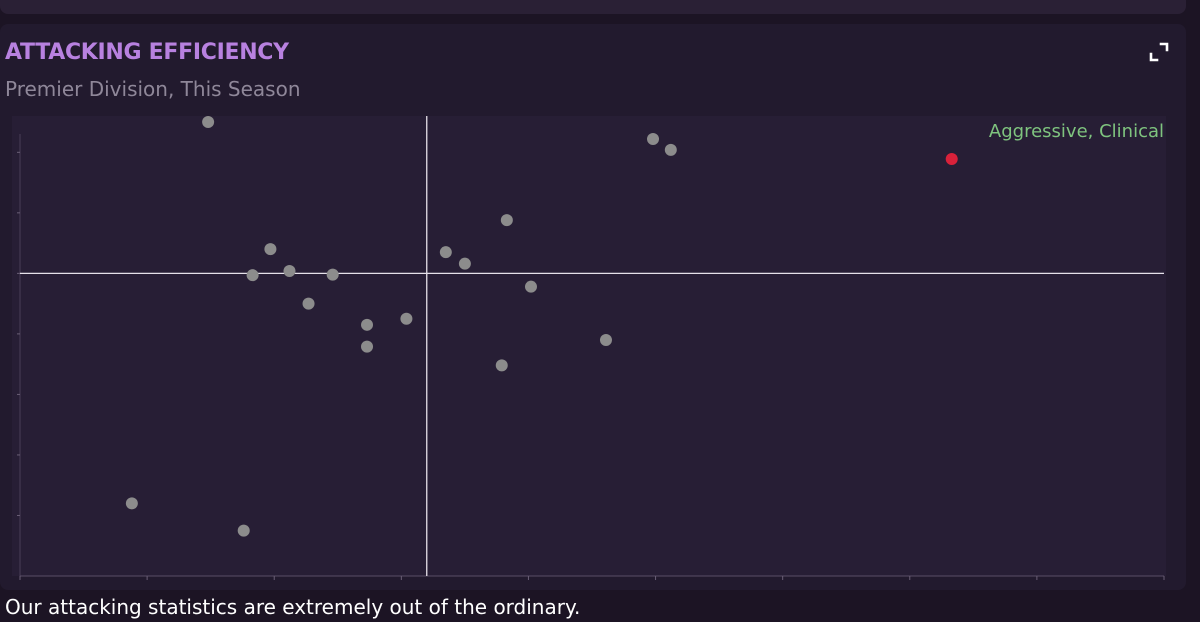 The image size is (1200, 622). I want to click on highlighted-team-point, so click(951, 158).